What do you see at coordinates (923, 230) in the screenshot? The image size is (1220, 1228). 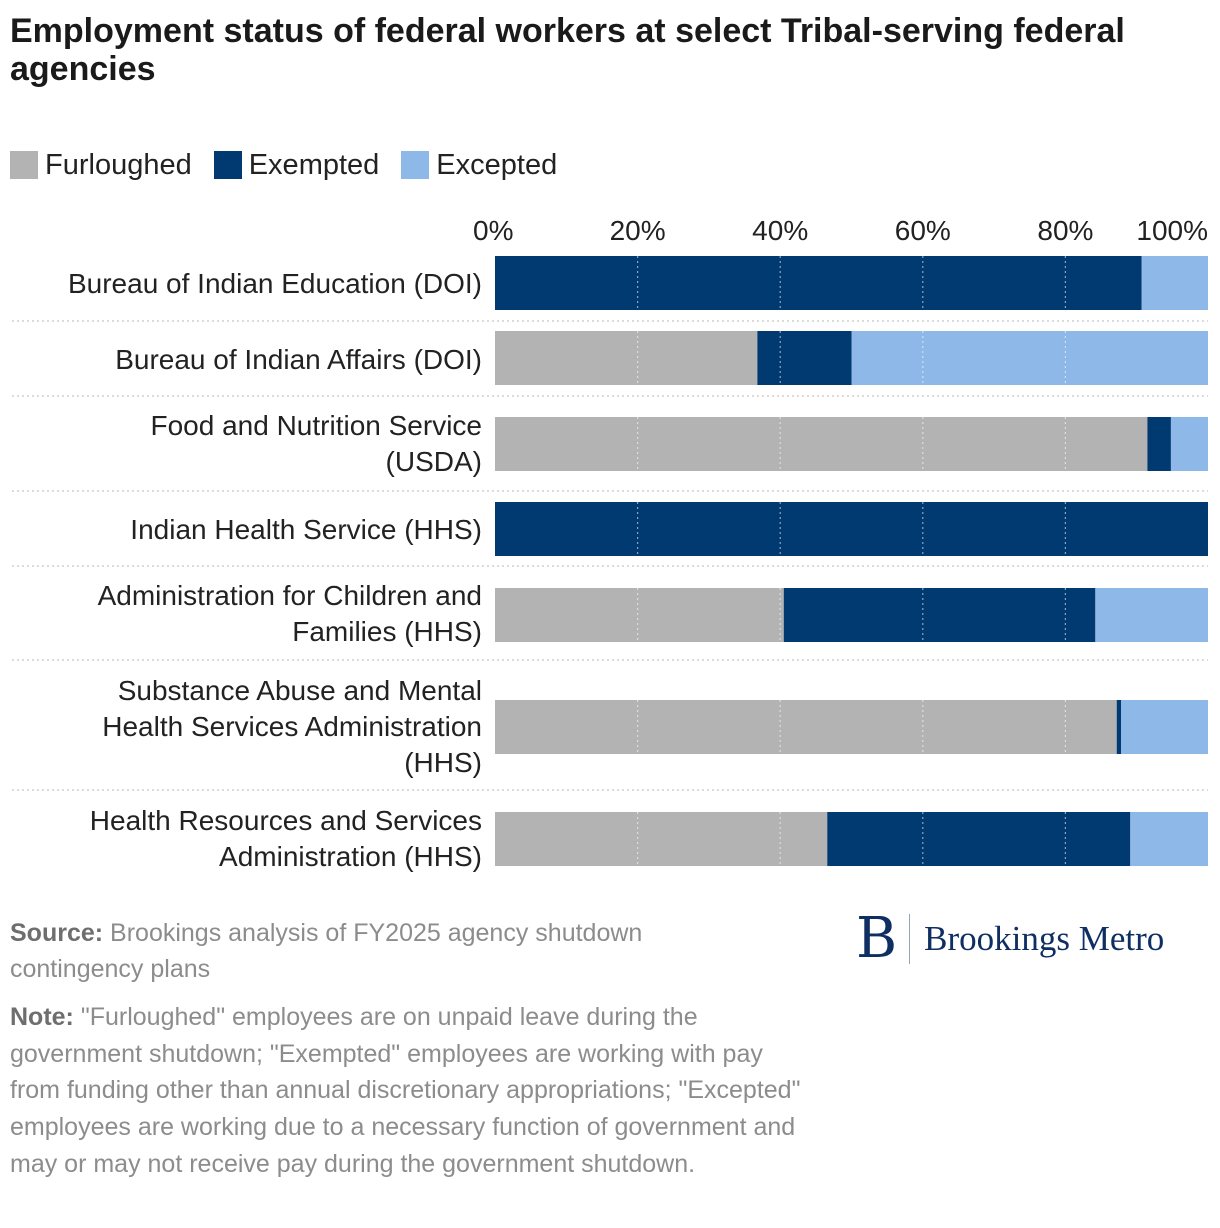 I see `x-tick-label: 60%` at bounding box center [923, 230].